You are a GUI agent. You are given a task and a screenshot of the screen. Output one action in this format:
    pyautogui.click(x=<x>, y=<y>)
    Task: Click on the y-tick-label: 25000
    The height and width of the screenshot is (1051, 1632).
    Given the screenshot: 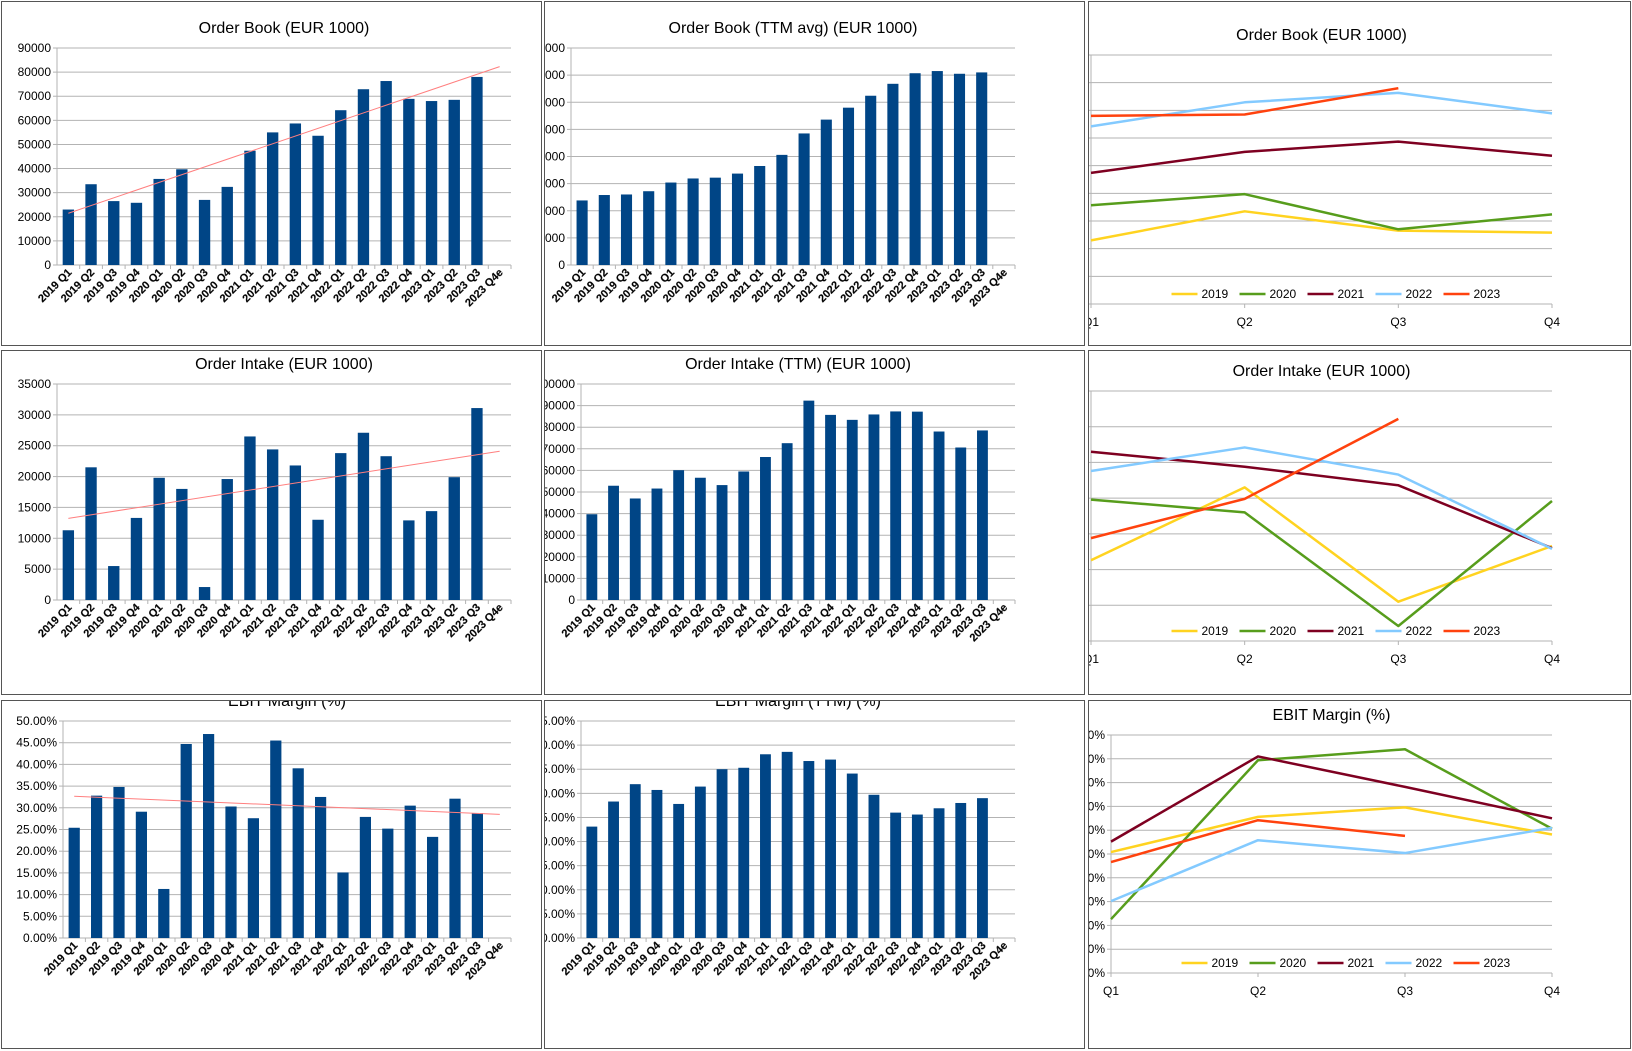 What is the action you would take?
    pyautogui.click(x=35, y=446)
    